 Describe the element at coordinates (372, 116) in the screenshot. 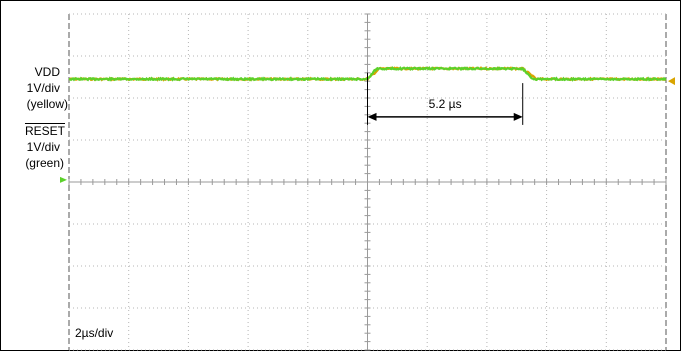

I see `annotation-arrowhead-left` at that location.